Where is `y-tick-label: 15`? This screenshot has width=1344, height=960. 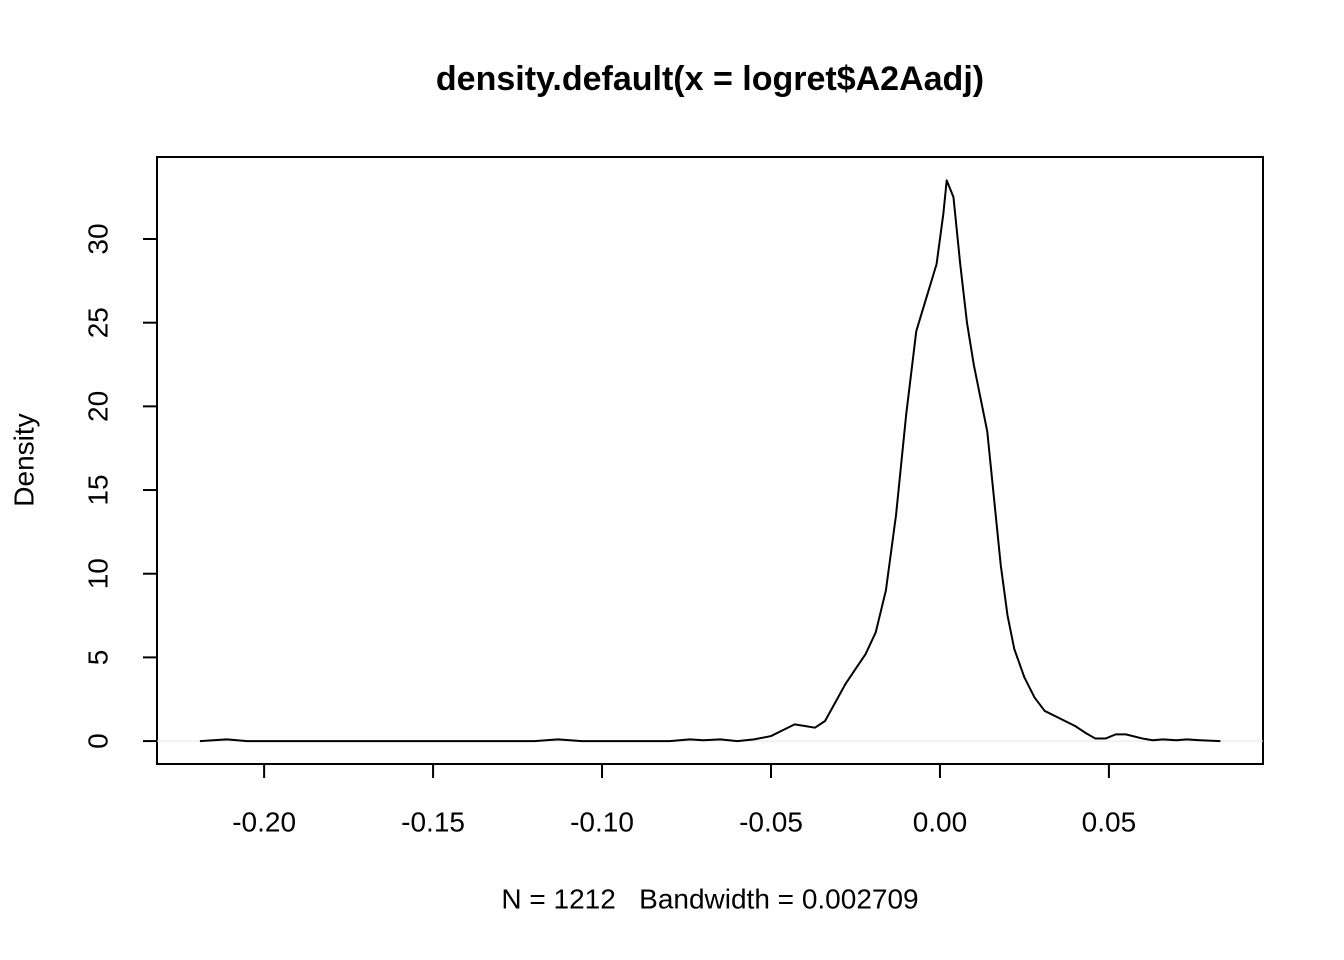 y-tick-label: 15 is located at coordinates (97, 489).